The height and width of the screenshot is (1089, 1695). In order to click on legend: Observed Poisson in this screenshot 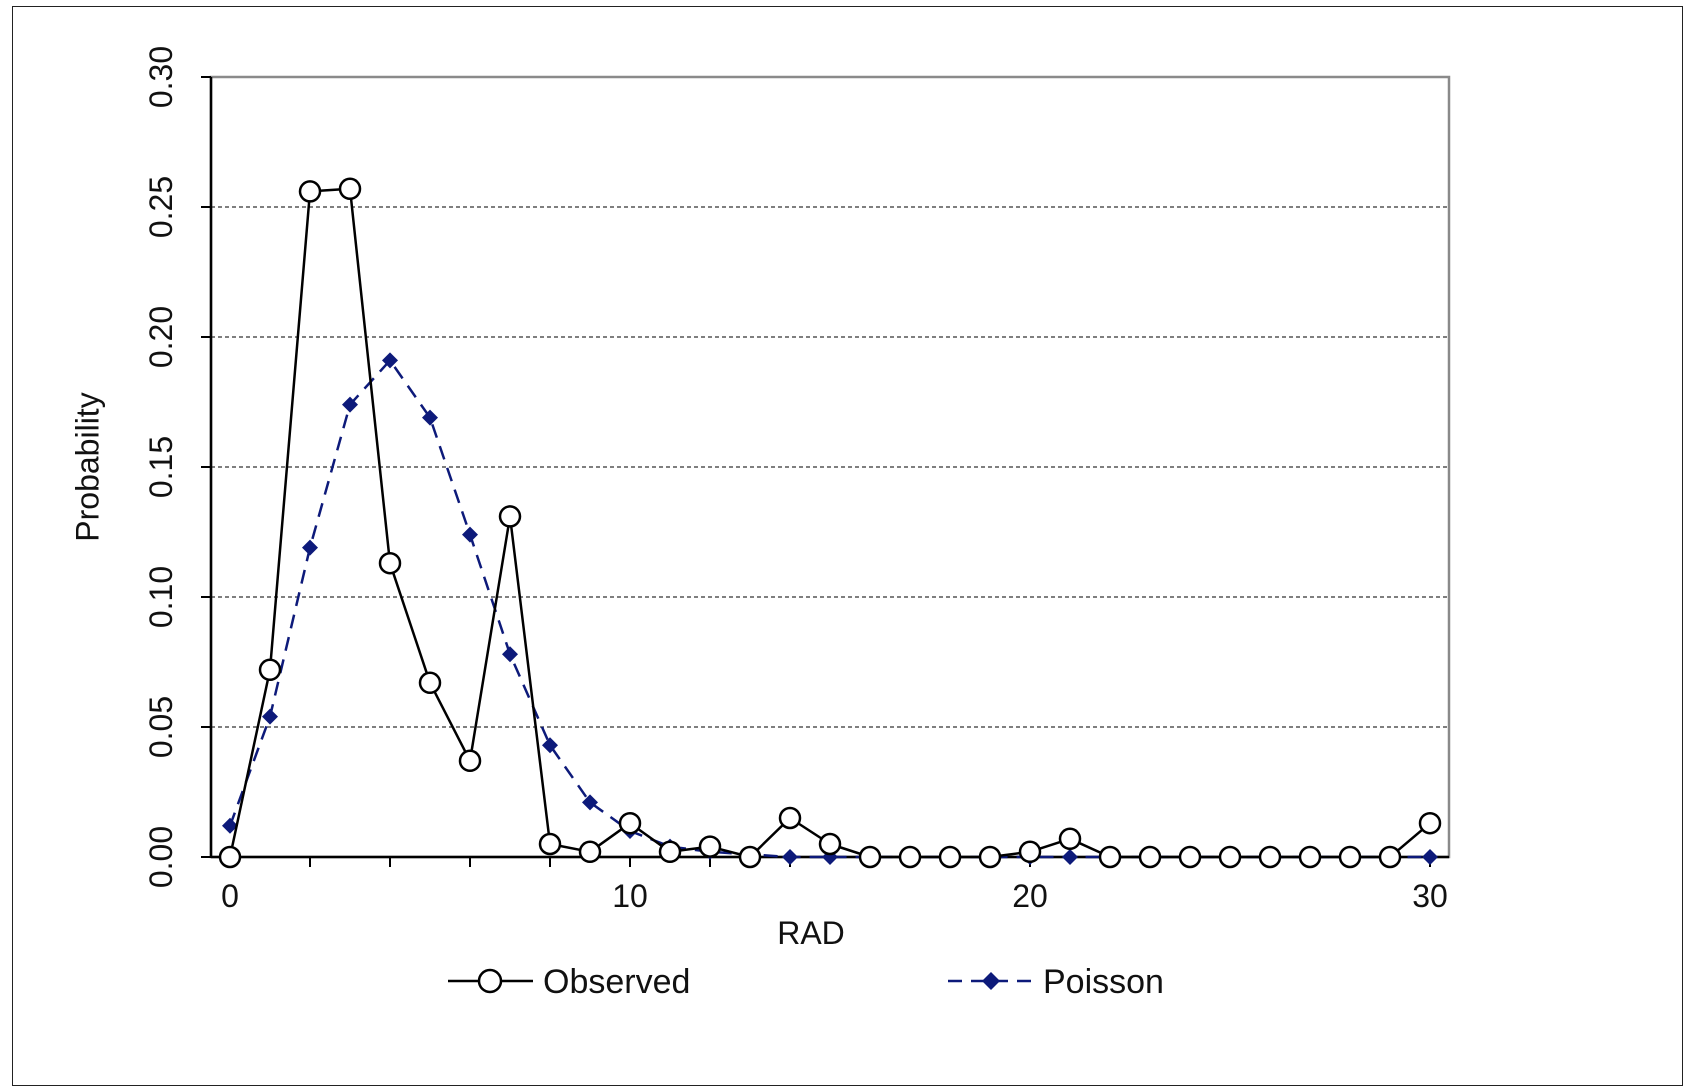, I will do `click(806, 982)`.